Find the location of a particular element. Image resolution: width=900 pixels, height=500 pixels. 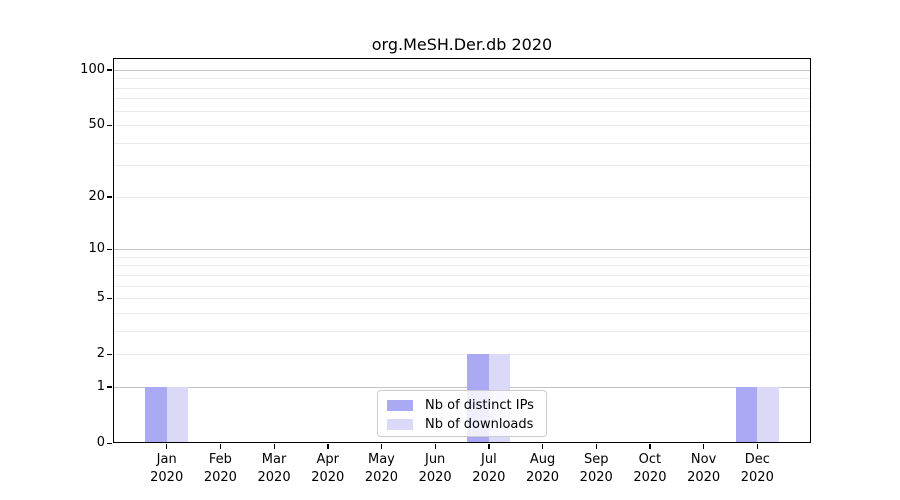

legend-row: Nb of distinct IPs is located at coordinates (462, 405).